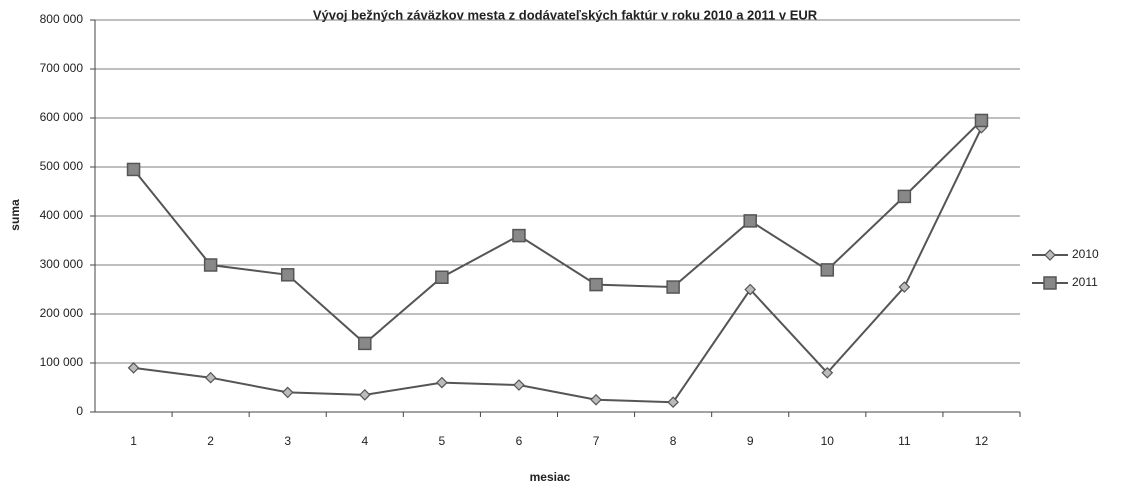  I want to click on legend-label: 2011, so click(1085, 282).